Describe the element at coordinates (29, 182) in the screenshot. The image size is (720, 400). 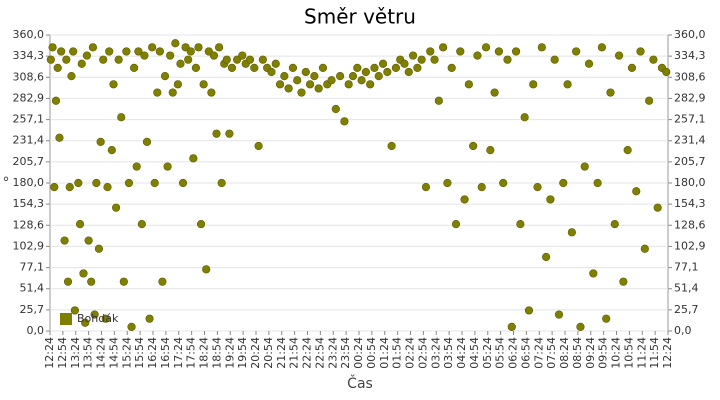
I see `y-tick-label: 180,0` at that location.